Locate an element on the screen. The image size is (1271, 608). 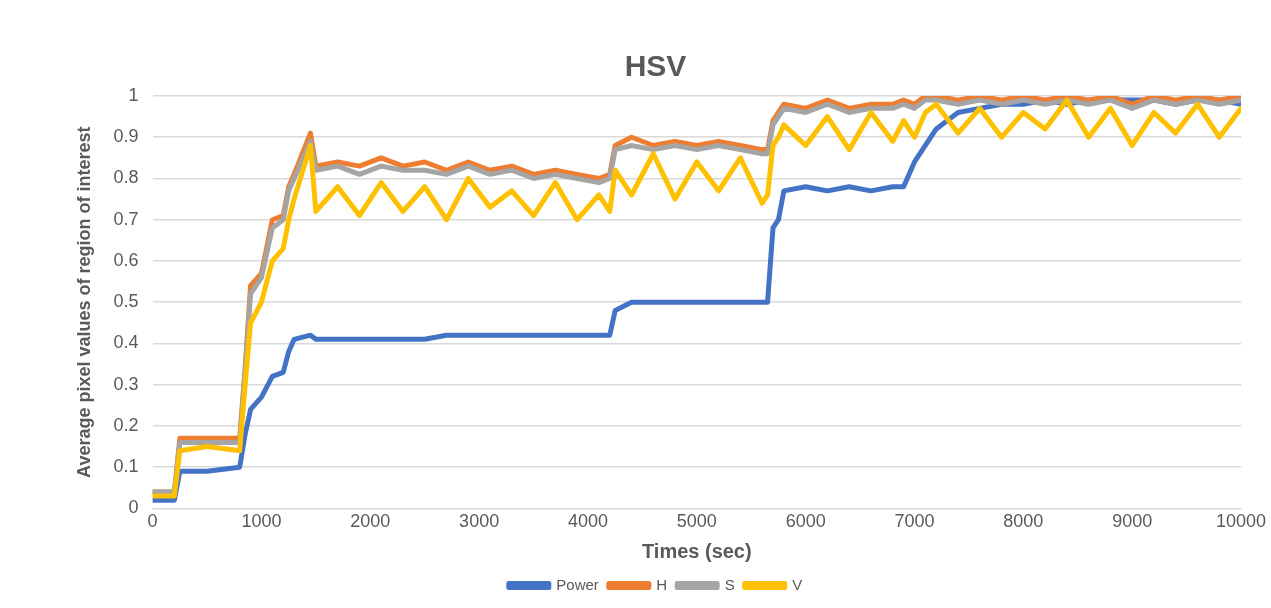
y-tick-label: 0.6 is located at coordinates (126, 259).